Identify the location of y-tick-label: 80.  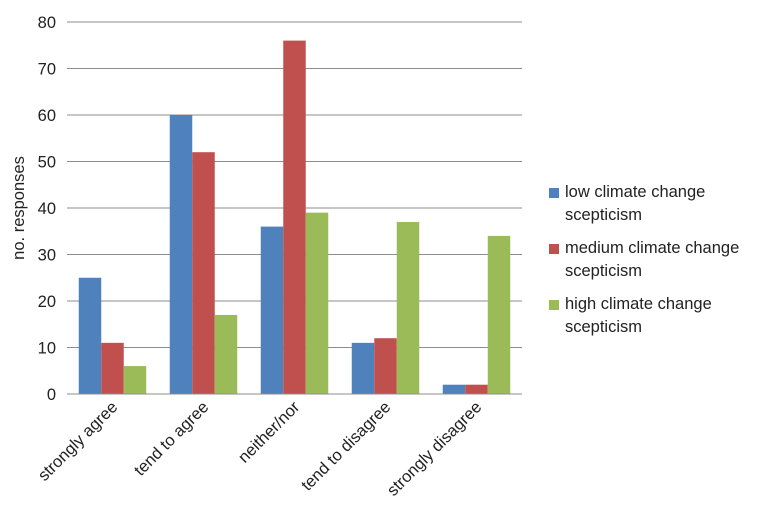
(47, 23).